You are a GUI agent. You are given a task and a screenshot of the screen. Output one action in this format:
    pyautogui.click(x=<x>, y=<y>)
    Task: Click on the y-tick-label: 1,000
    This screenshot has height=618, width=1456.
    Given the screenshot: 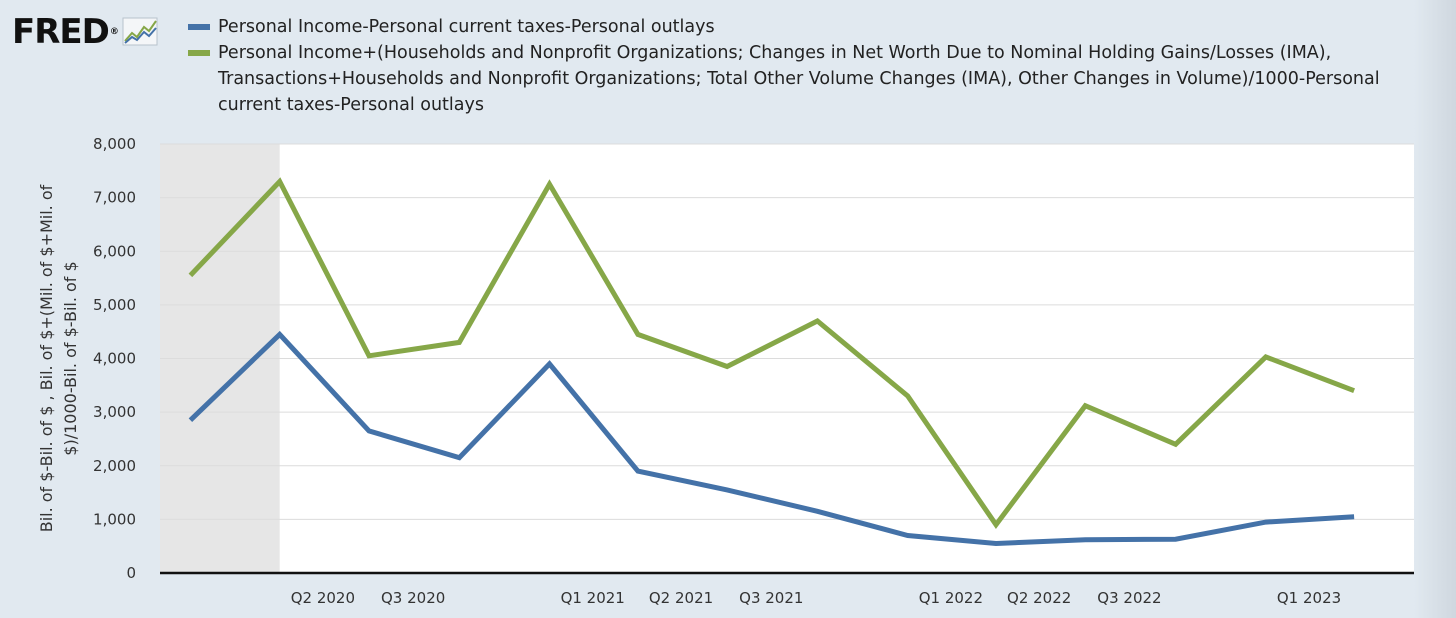 What is the action you would take?
    pyautogui.click(x=114, y=519)
    